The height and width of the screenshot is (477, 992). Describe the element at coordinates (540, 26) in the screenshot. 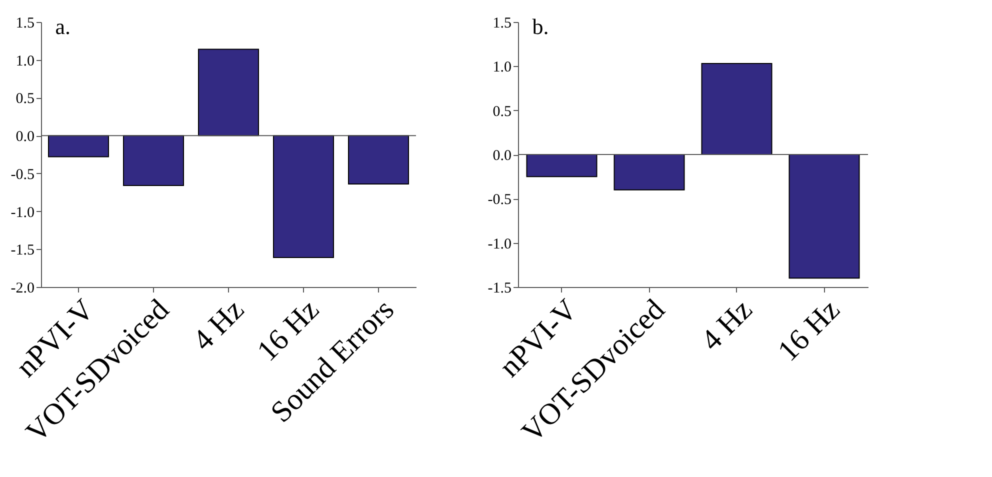

I see `chart-title: b.` at that location.